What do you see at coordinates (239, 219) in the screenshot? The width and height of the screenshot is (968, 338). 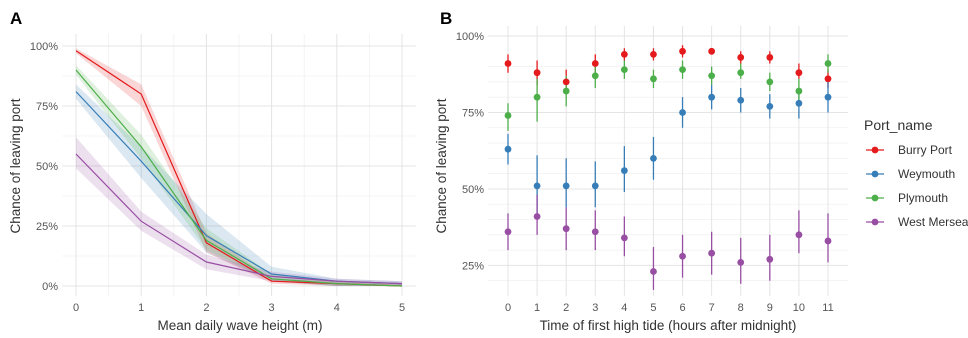 I see `line-west-mersea` at bounding box center [239, 219].